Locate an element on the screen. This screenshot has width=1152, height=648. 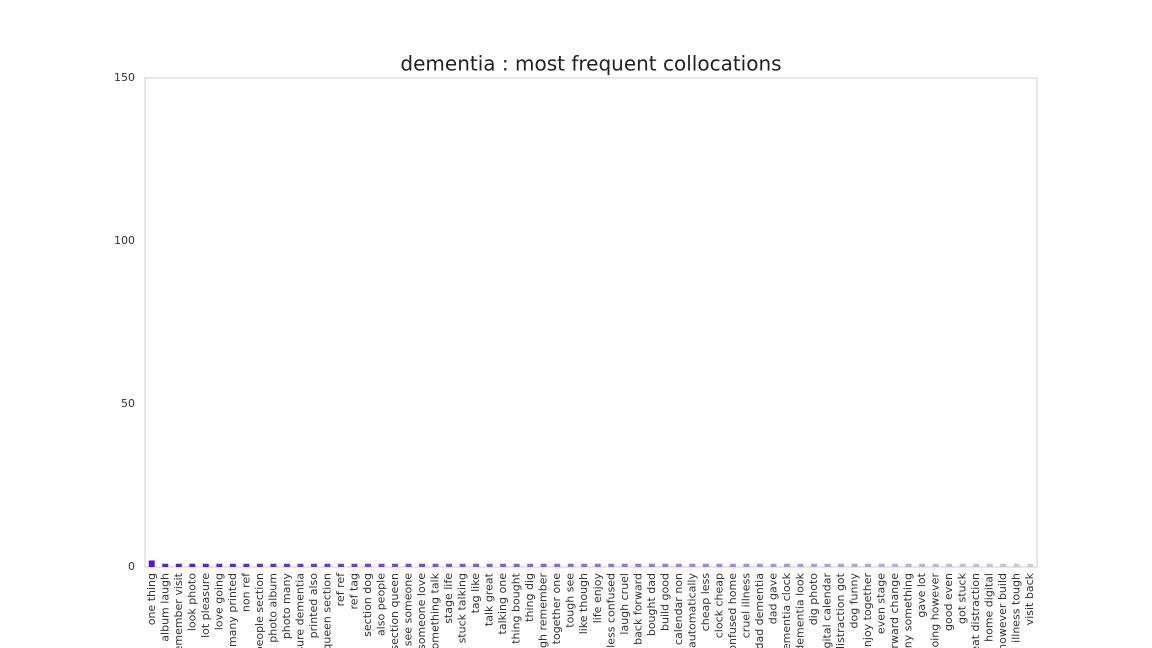
x-tick-label: change automatically is located at coordinates (691, 610).